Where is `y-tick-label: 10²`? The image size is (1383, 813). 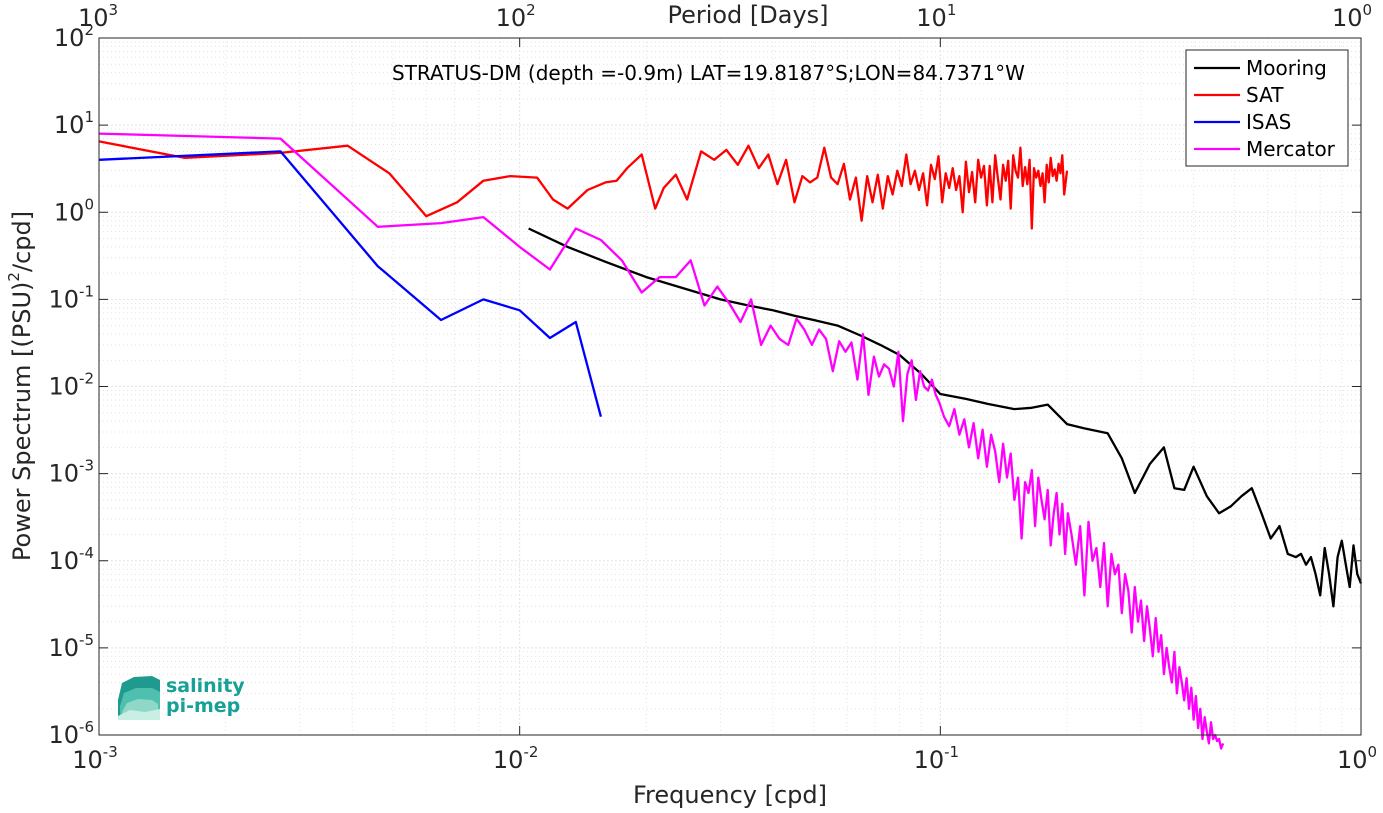
y-tick-label: 10² is located at coordinates (74, 36).